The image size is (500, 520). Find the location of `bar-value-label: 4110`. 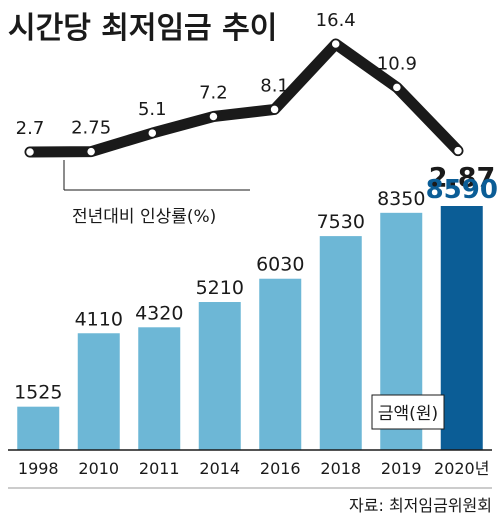

bar-value-label: 4110 is located at coordinates (99, 319).